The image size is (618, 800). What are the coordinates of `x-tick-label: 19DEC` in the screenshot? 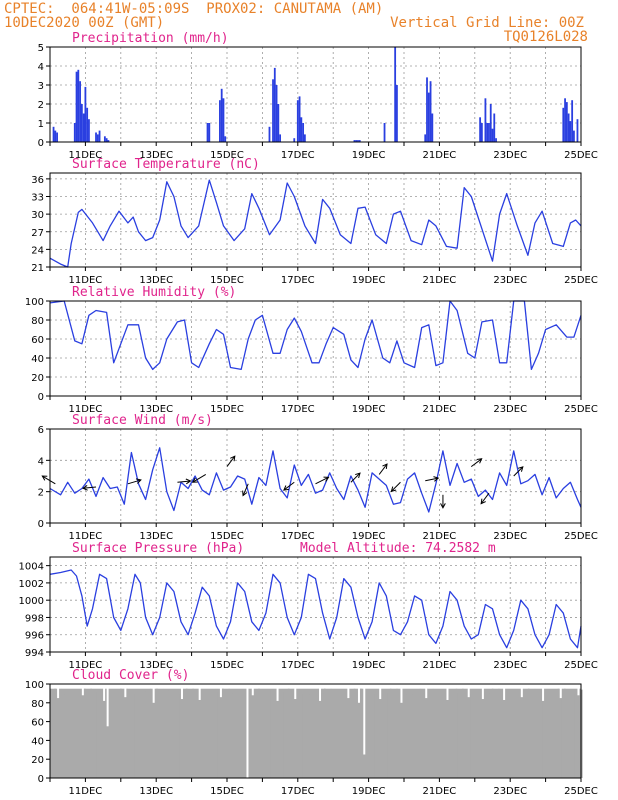 It's located at (369, 665).